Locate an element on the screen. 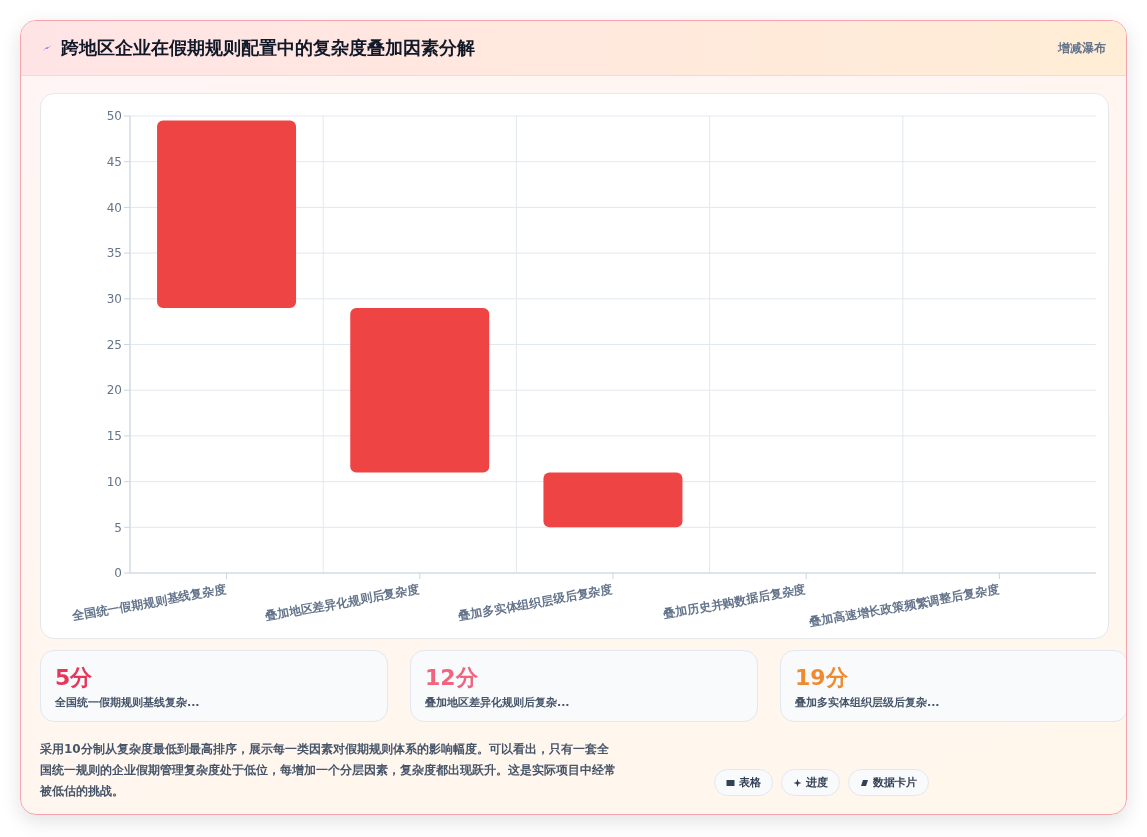 This screenshot has width=1147, height=837. y-tick-label: 30 is located at coordinates (114, 299).